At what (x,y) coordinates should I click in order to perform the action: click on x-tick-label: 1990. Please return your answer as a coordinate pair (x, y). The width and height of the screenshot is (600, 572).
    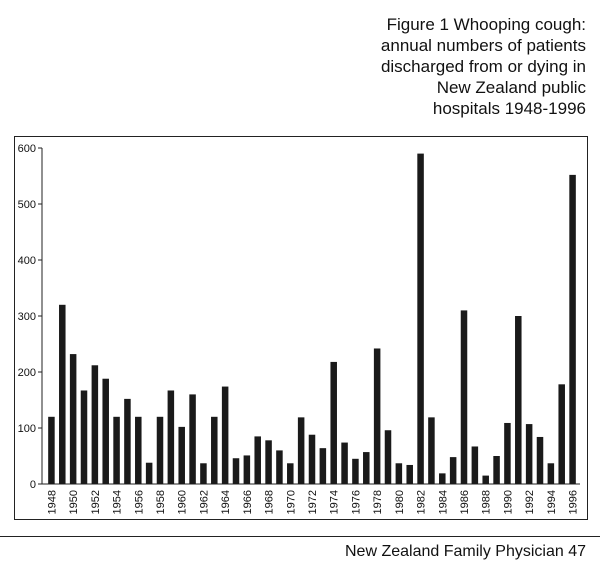
    Looking at the image, I should click on (508, 502).